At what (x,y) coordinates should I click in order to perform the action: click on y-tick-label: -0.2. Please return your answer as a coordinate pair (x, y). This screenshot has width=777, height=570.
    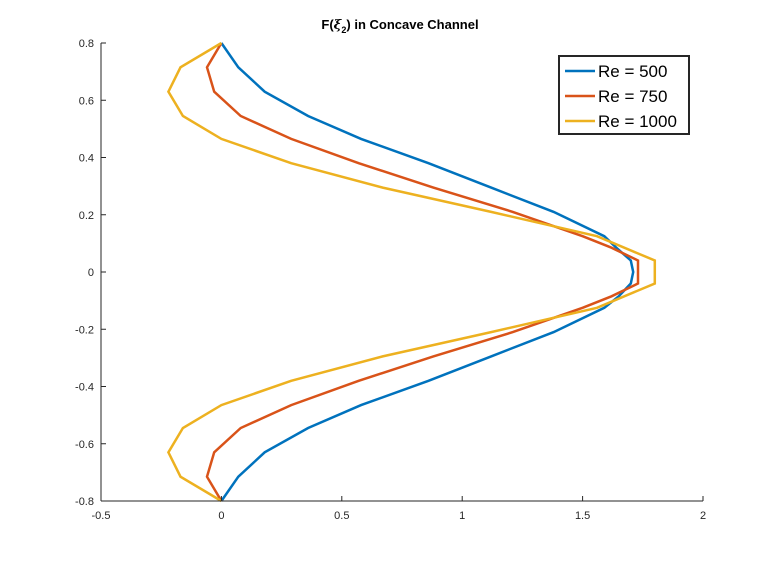
    Looking at the image, I should click on (84, 330).